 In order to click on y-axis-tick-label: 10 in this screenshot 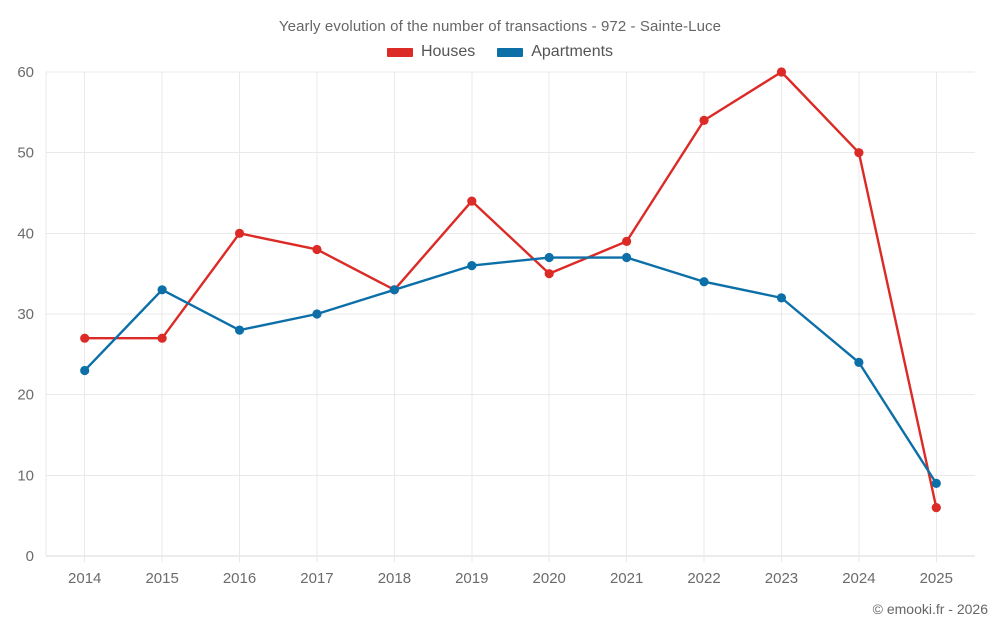, I will do `click(25, 475)`.